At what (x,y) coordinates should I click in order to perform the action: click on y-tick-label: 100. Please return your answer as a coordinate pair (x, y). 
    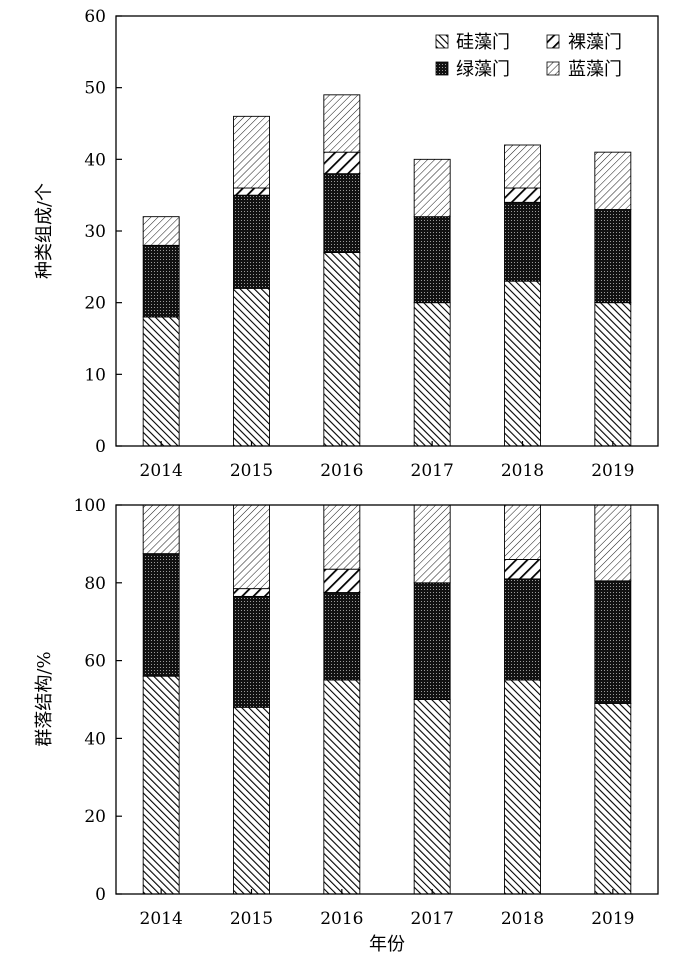
    Looking at the image, I should click on (90, 506).